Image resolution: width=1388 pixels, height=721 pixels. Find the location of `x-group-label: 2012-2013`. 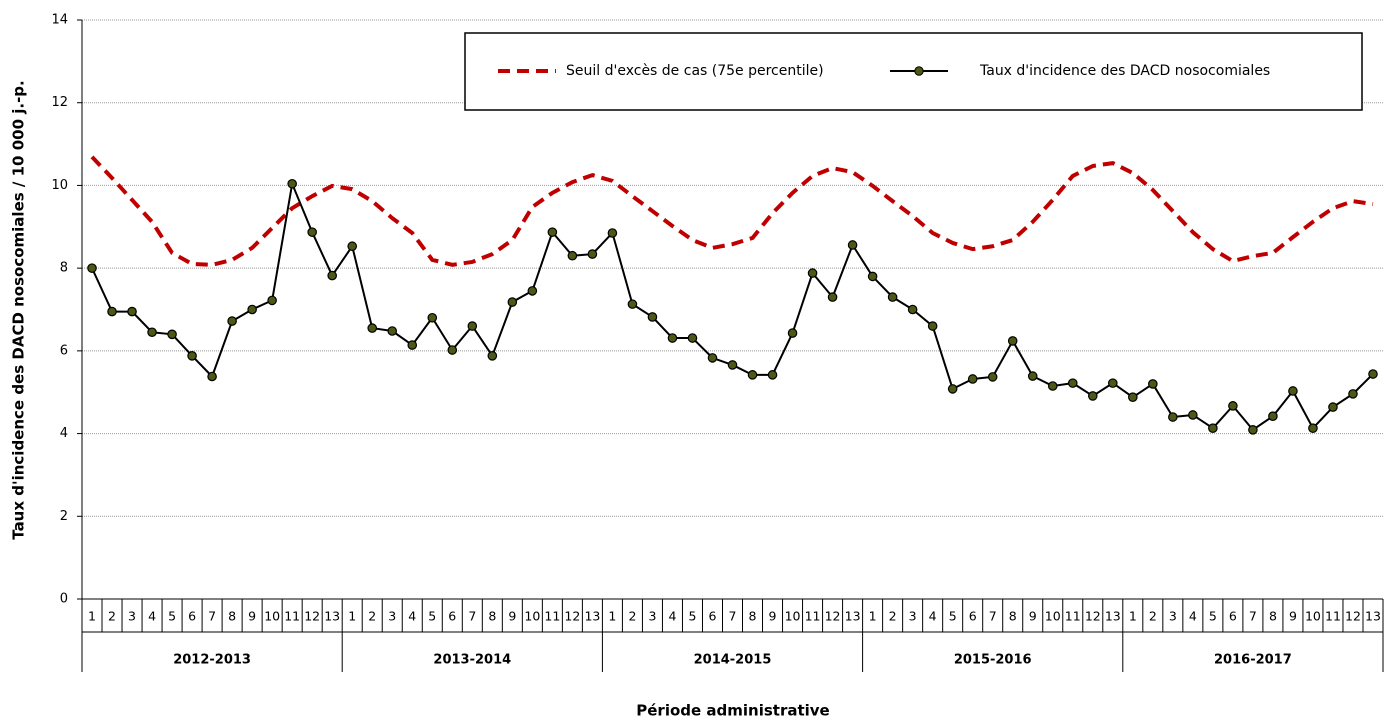

x-group-label: 2012-2013 is located at coordinates (212, 660).